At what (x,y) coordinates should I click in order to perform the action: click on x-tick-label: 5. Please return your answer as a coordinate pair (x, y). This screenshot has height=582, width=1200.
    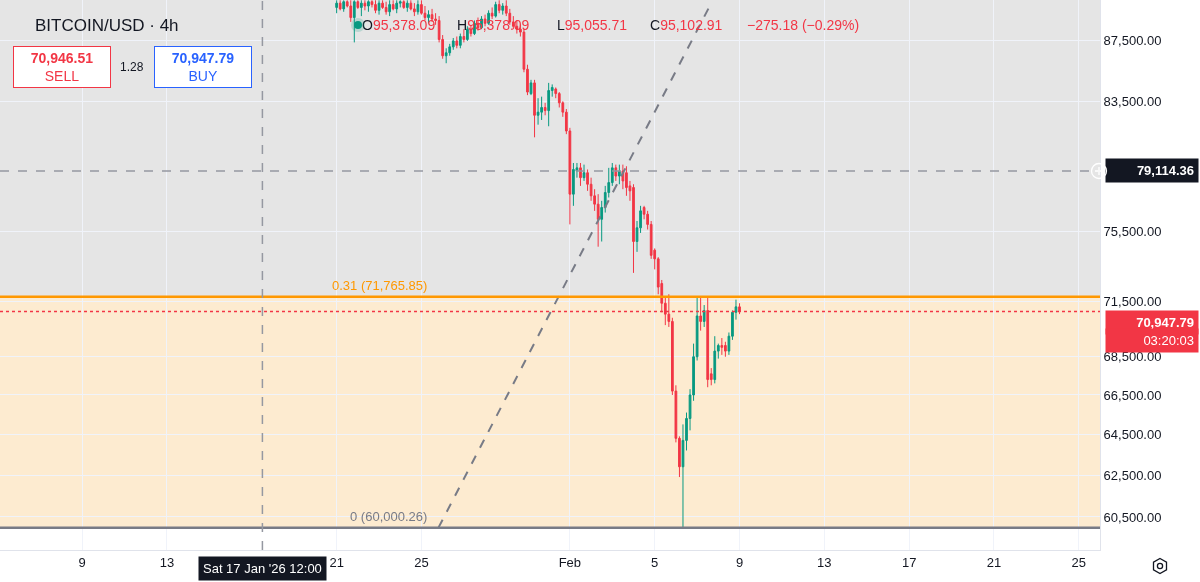
    Looking at the image, I should click on (655, 562).